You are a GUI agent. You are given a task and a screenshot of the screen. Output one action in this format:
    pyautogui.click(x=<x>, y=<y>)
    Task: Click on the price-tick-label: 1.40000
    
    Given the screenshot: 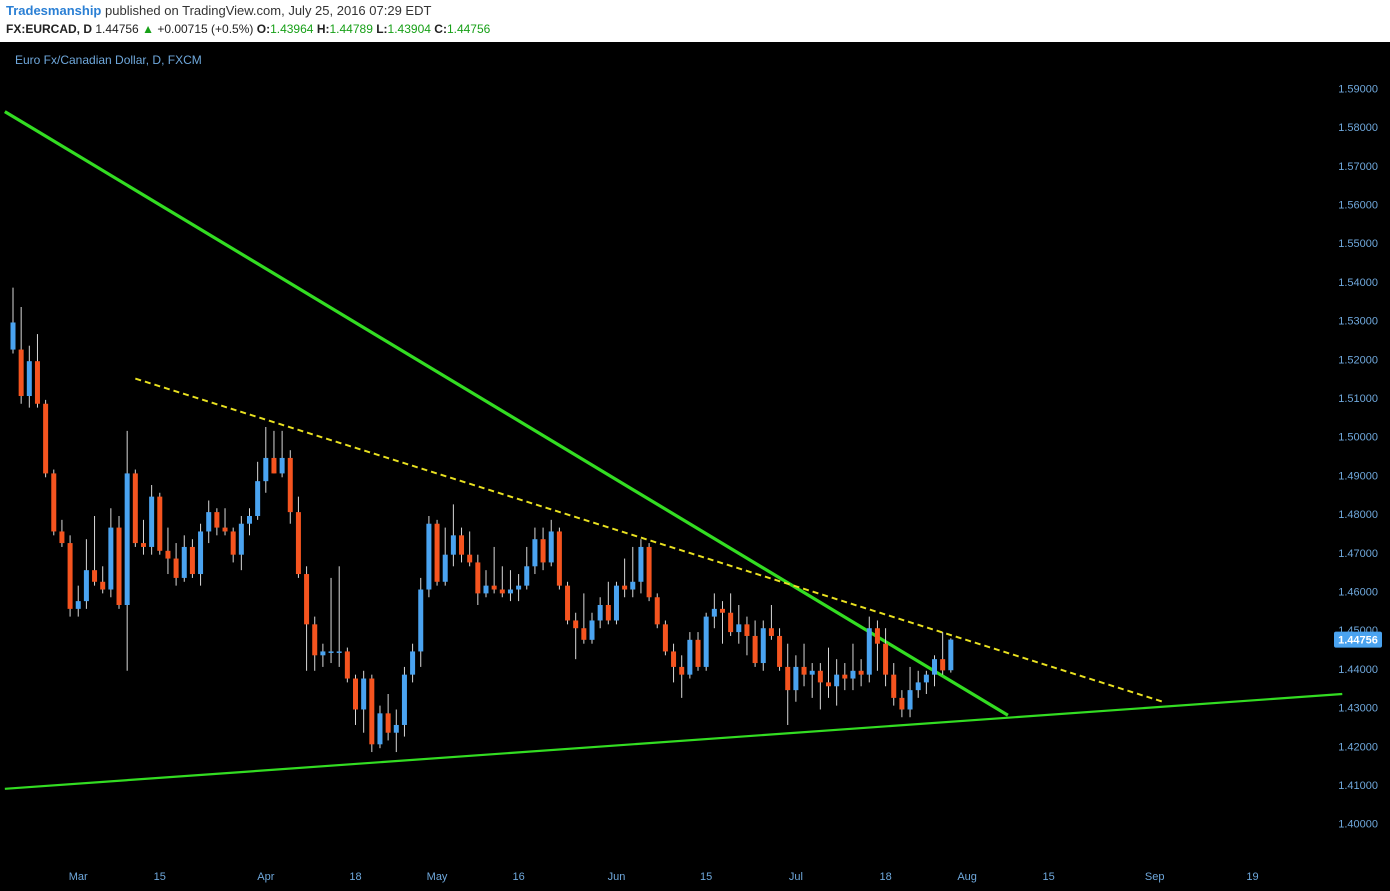 What is the action you would take?
    pyautogui.click(x=1358, y=825)
    